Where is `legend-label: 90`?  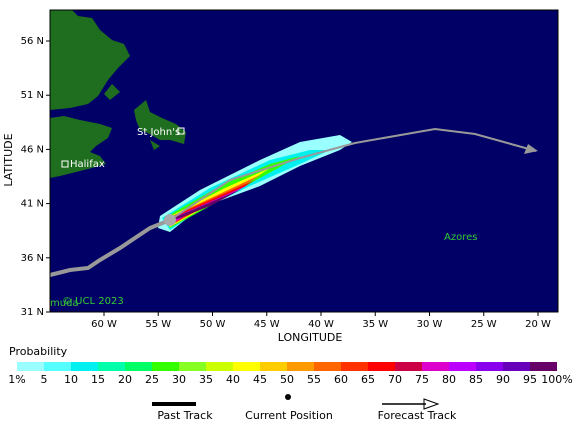 legend-label: 90 is located at coordinates (503, 379).